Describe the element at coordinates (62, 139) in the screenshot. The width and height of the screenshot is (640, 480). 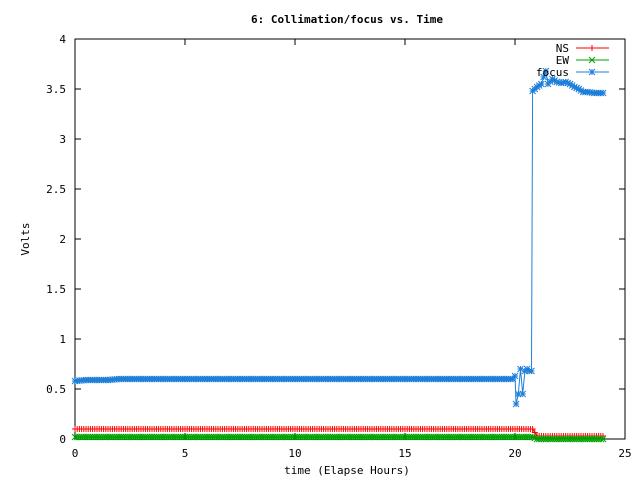
I see `y-tick-label: 3` at that location.